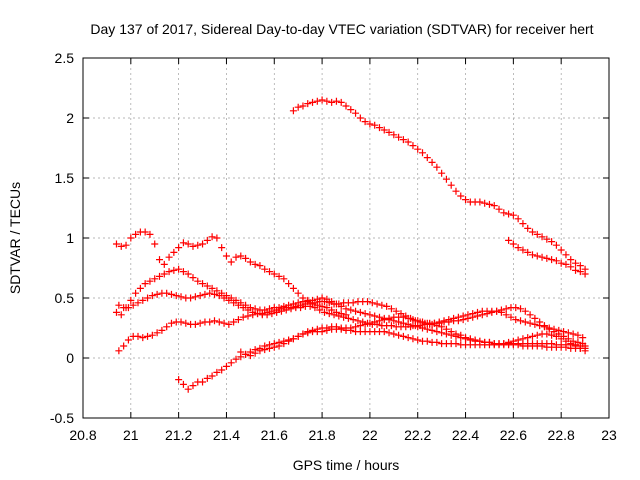  Describe the element at coordinates (65, 58) in the screenshot. I see `y-tick-label: 2.5` at that location.